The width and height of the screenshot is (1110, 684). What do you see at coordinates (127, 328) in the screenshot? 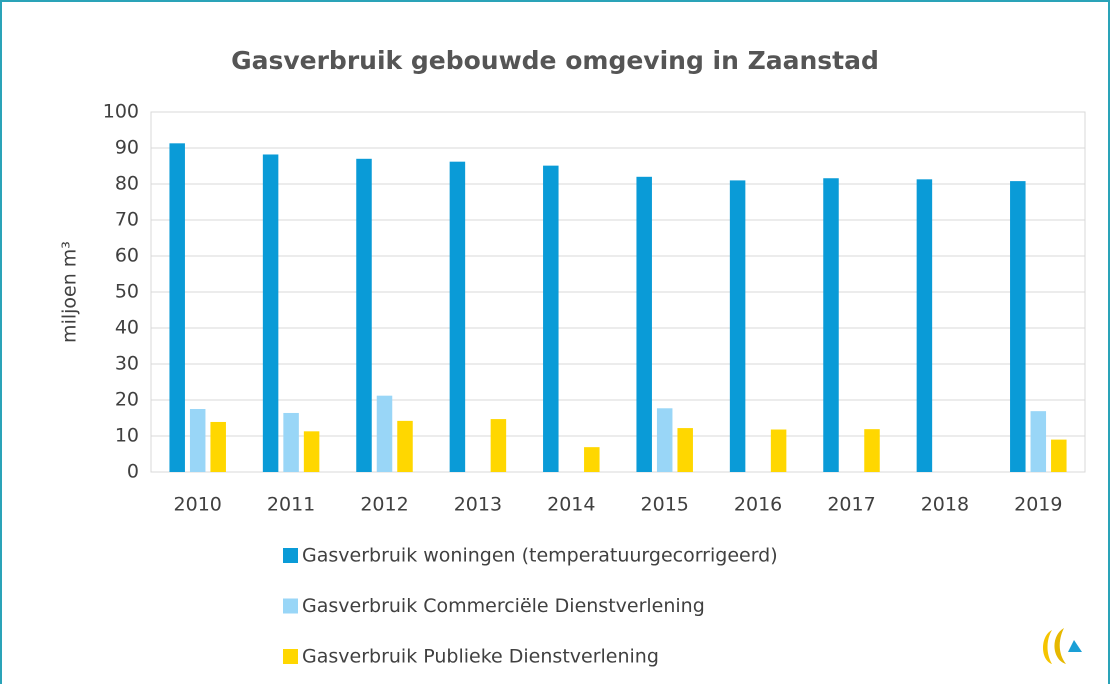
I see `y-tick-label: 40` at bounding box center [127, 328].